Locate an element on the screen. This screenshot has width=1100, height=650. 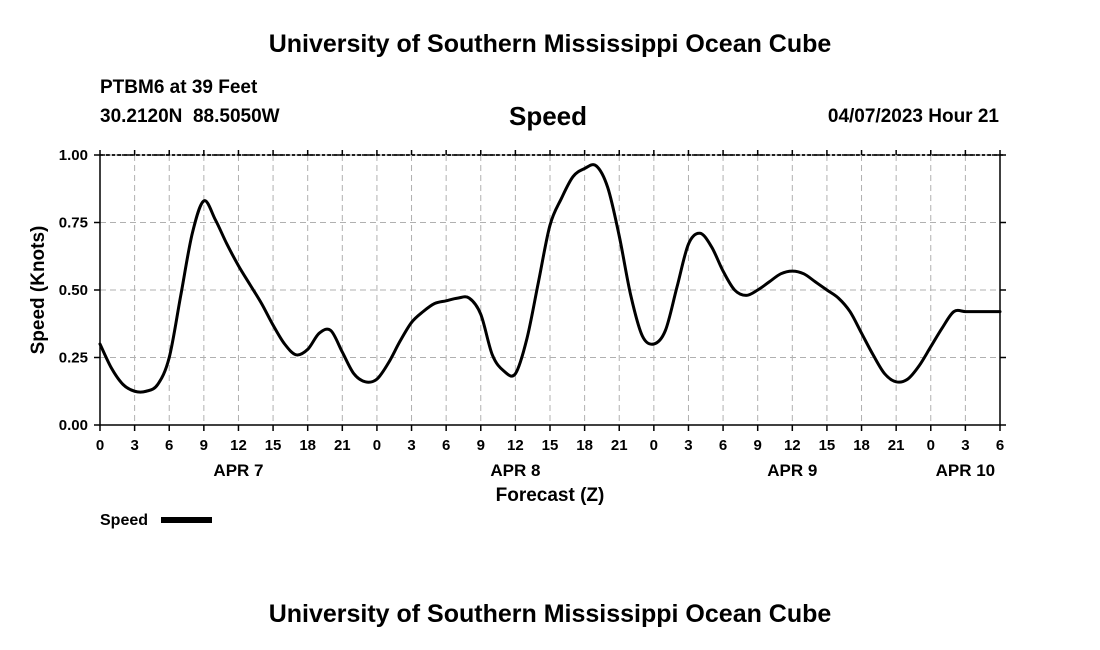
y-tick-label: 0.25 is located at coordinates (73, 358).